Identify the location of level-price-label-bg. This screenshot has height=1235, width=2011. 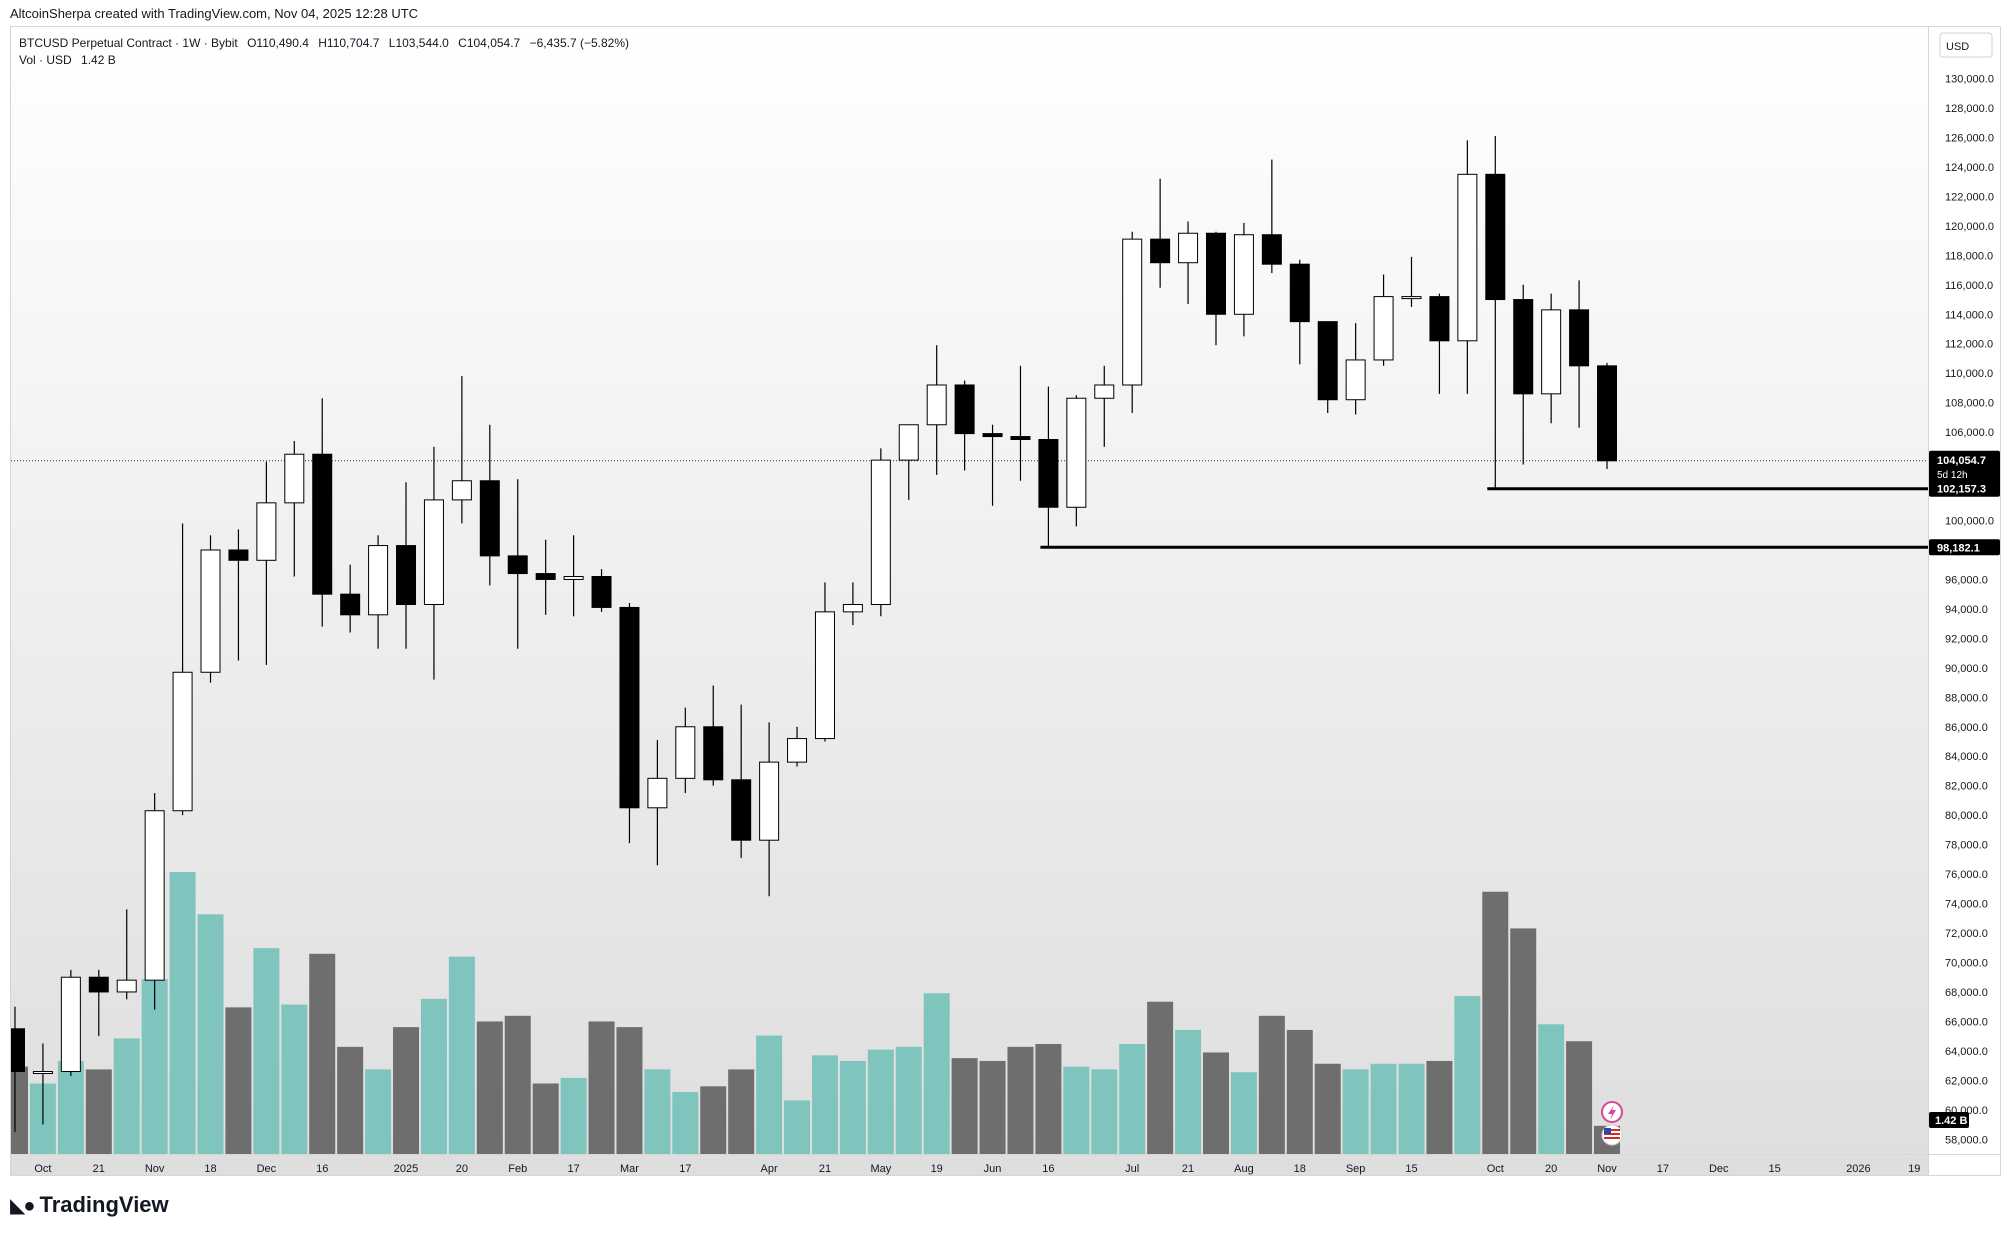
(1964, 488).